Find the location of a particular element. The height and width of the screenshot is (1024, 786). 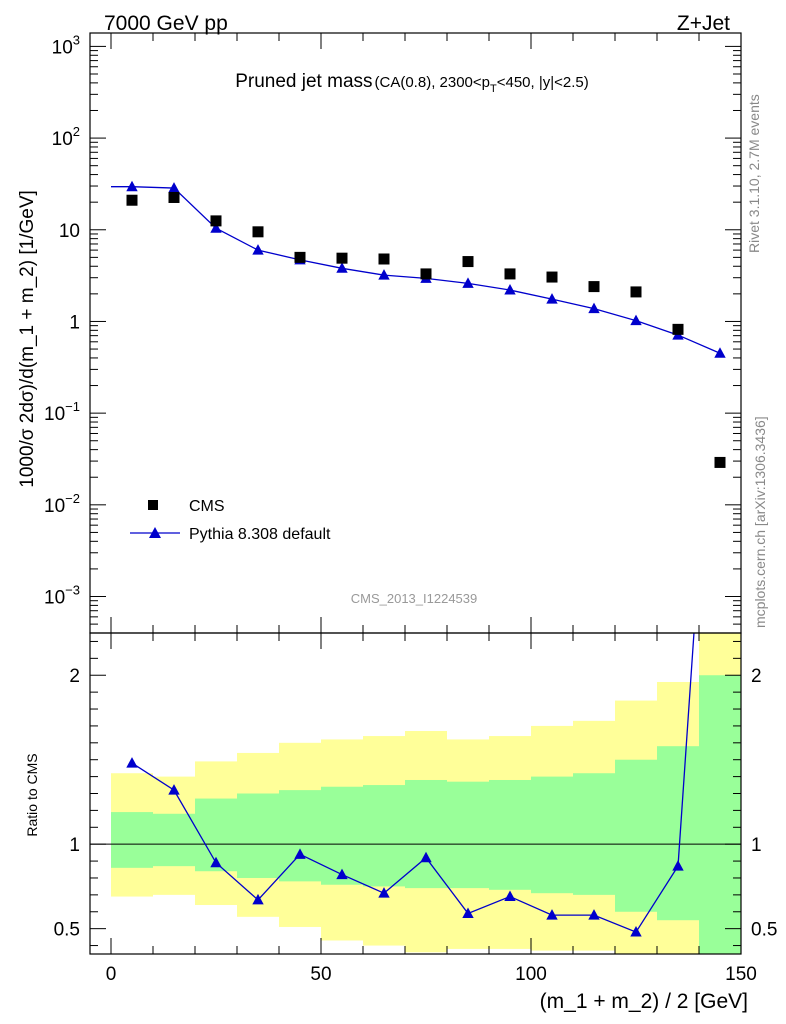

xlabel: (m_1 + m_2) / 2 [GeV] is located at coordinates (644, 1001).